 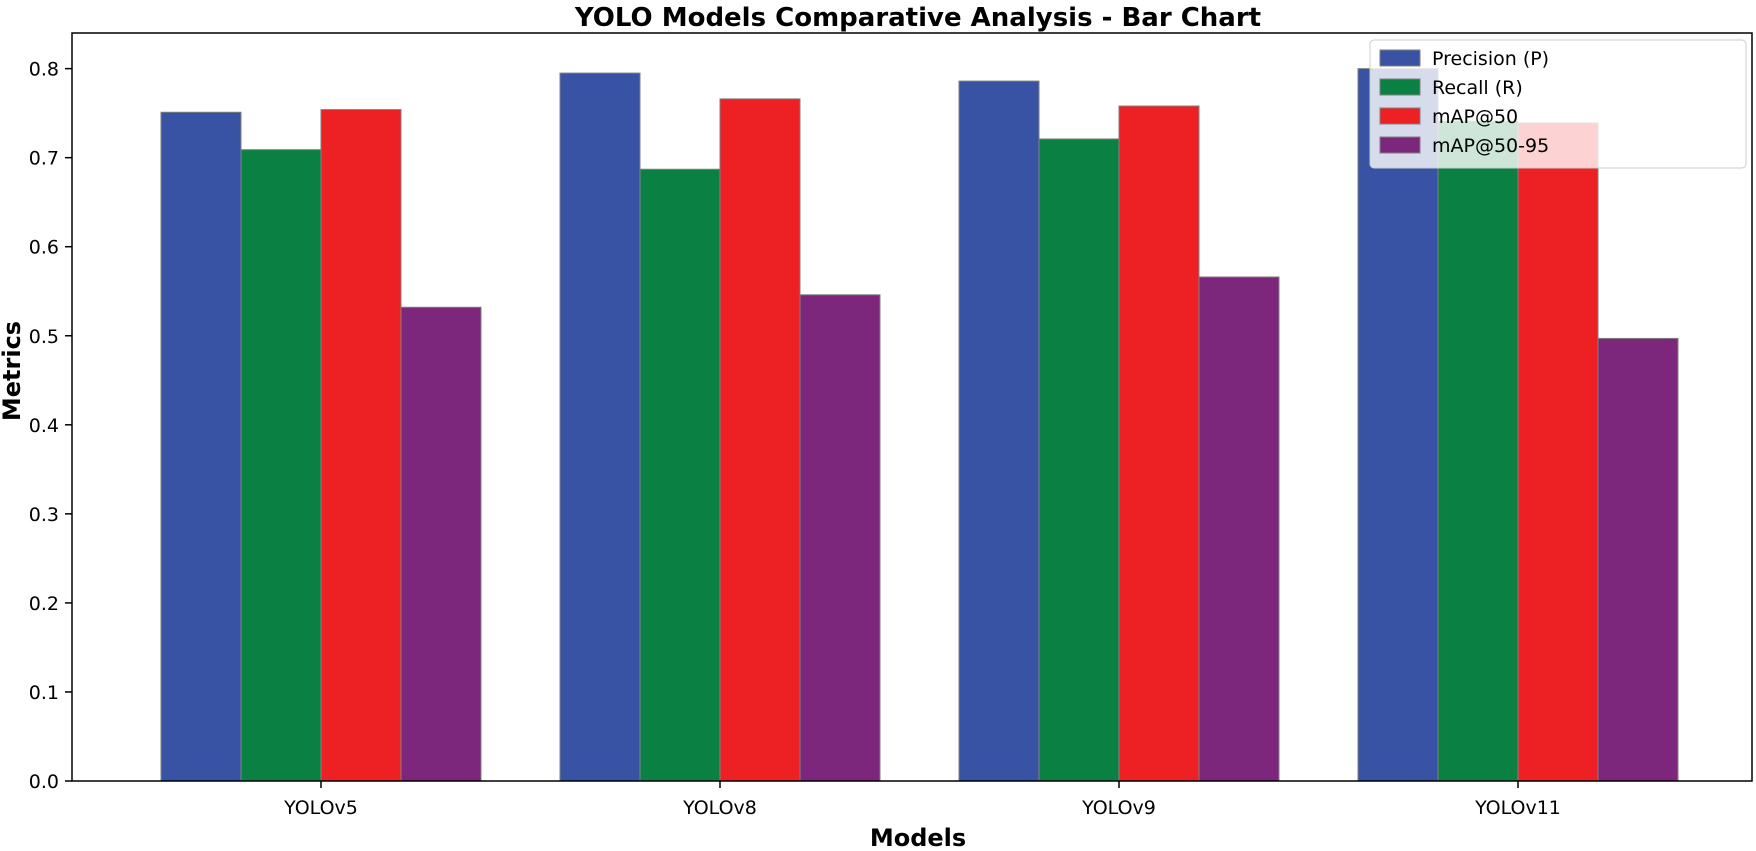 I want to click on y-tick-label: 0.0, so click(x=44, y=782).